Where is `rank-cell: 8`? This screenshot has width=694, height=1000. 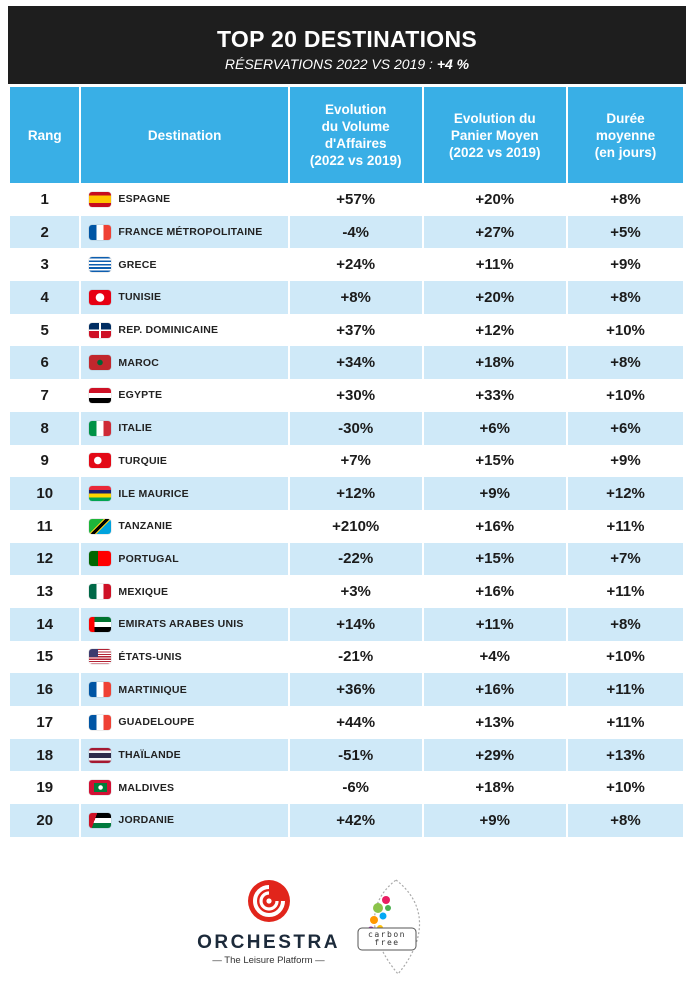
rank-cell: 8 is located at coordinates (46, 428).